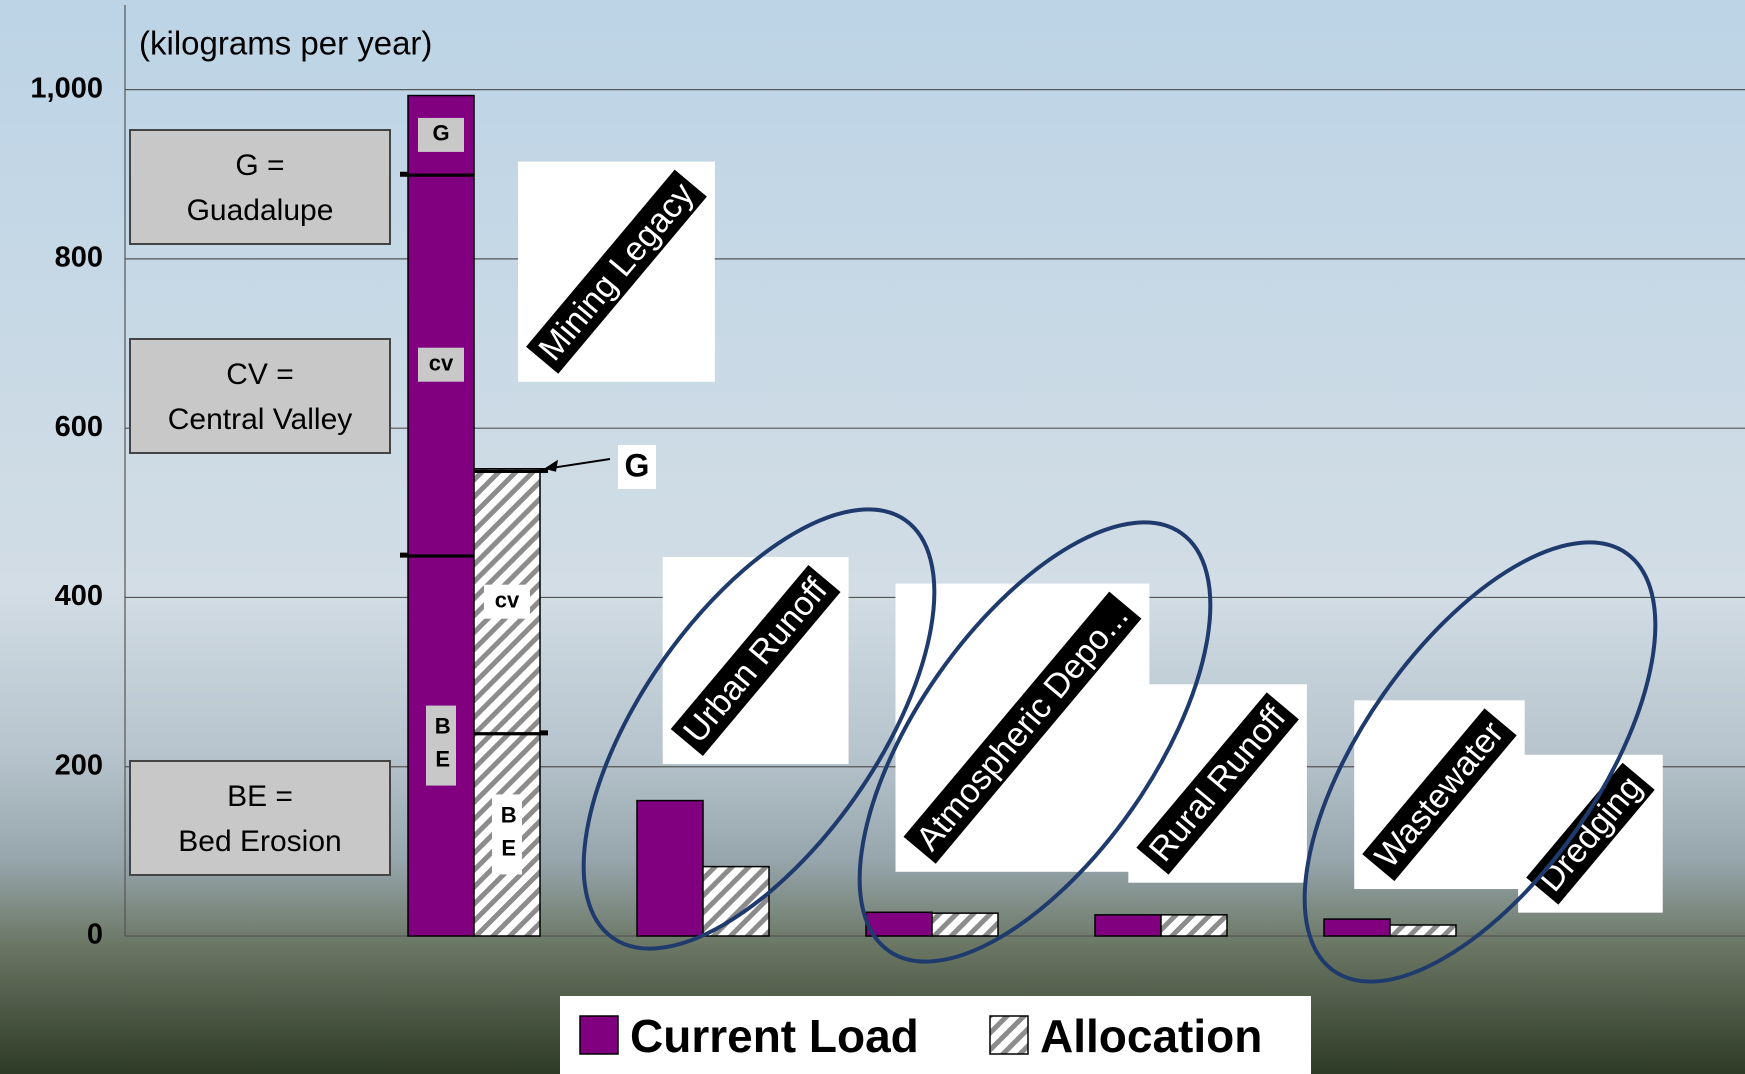  I want to click on unit-label: (kilograms per year), so click(285, 43).